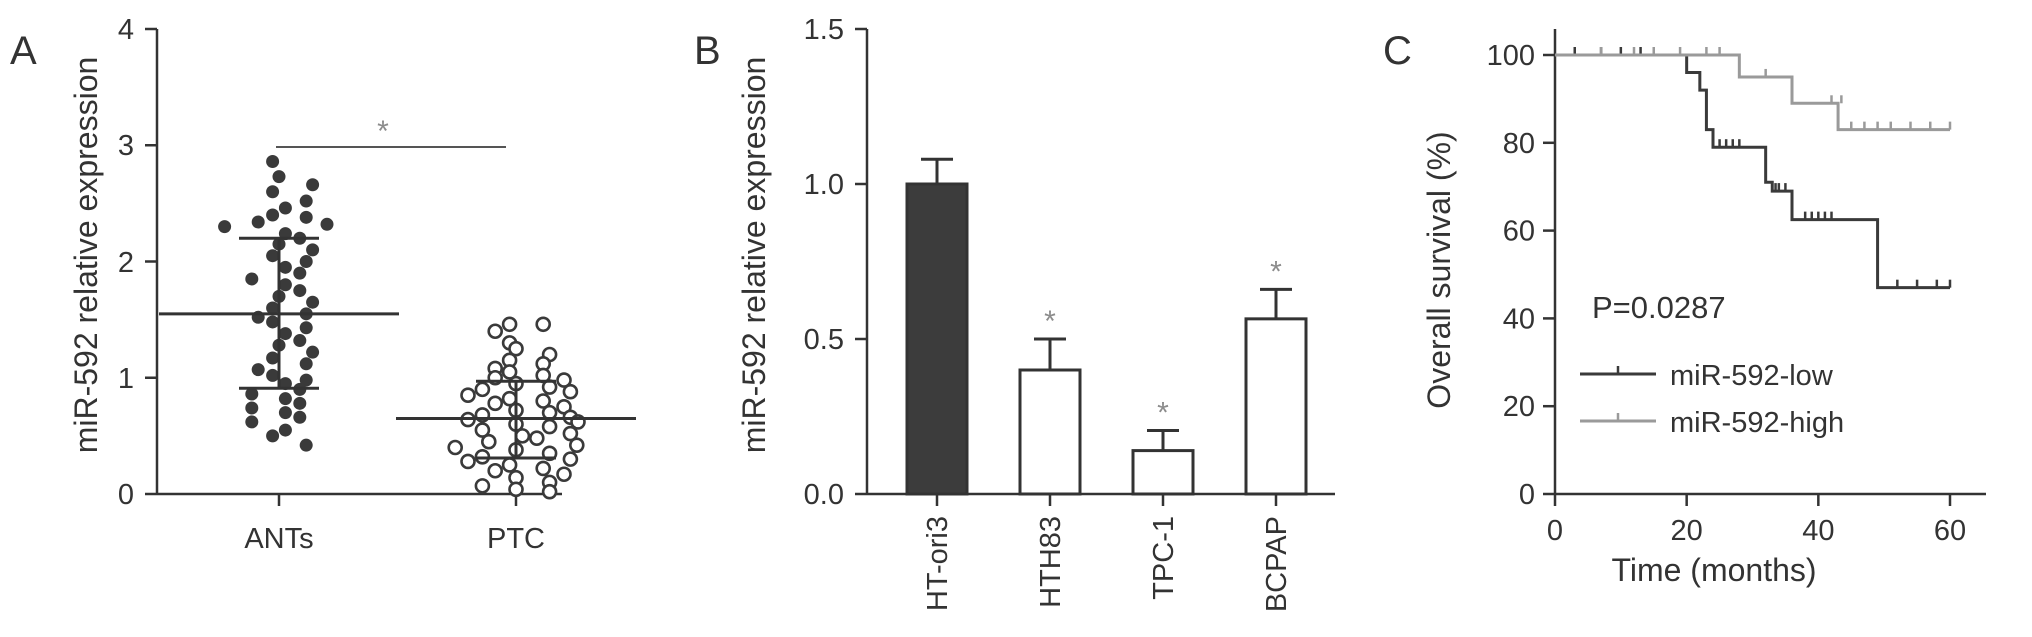 The width and height of the screenshot is (2032, 637). What do you see at coordinates (383, 131) in the screenshot?
I see `panel-a-significance-star: *` at bounding box center [383, 131].